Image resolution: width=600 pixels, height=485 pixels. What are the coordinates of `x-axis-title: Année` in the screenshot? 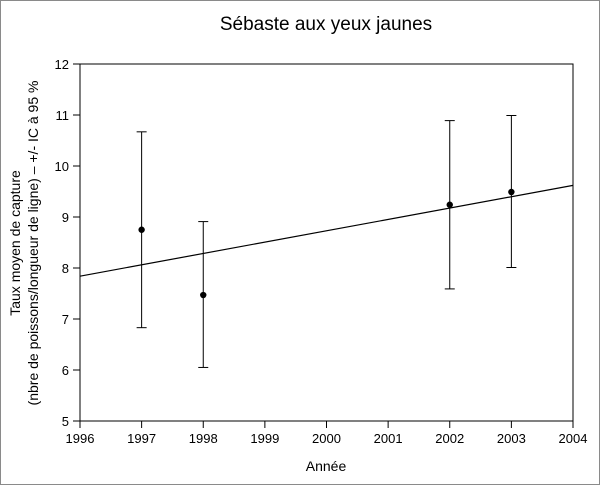 It's located at (326, 466).